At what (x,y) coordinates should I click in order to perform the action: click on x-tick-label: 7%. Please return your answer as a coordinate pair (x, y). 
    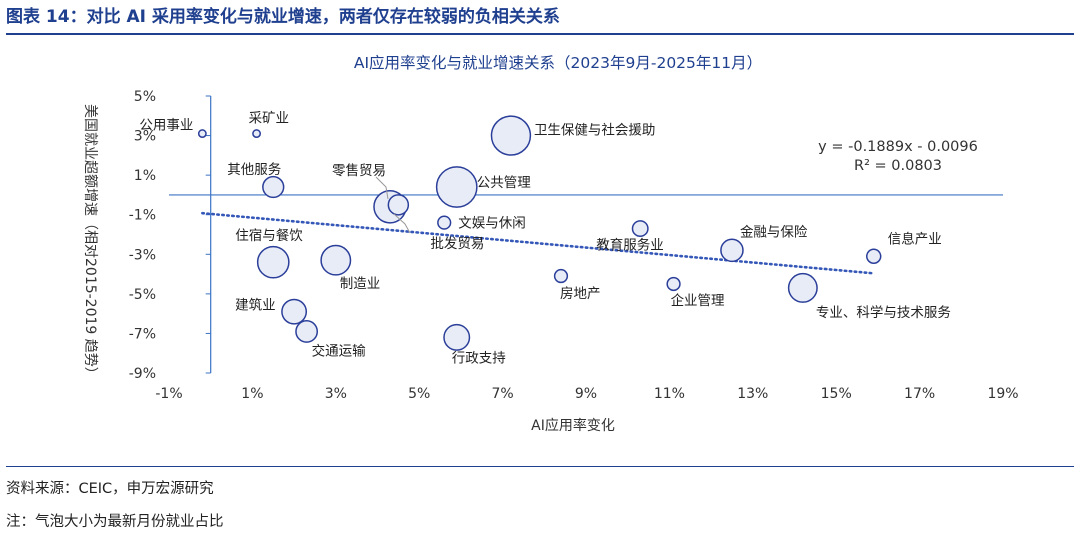
    Looking at the image, I should click on (502, 394).